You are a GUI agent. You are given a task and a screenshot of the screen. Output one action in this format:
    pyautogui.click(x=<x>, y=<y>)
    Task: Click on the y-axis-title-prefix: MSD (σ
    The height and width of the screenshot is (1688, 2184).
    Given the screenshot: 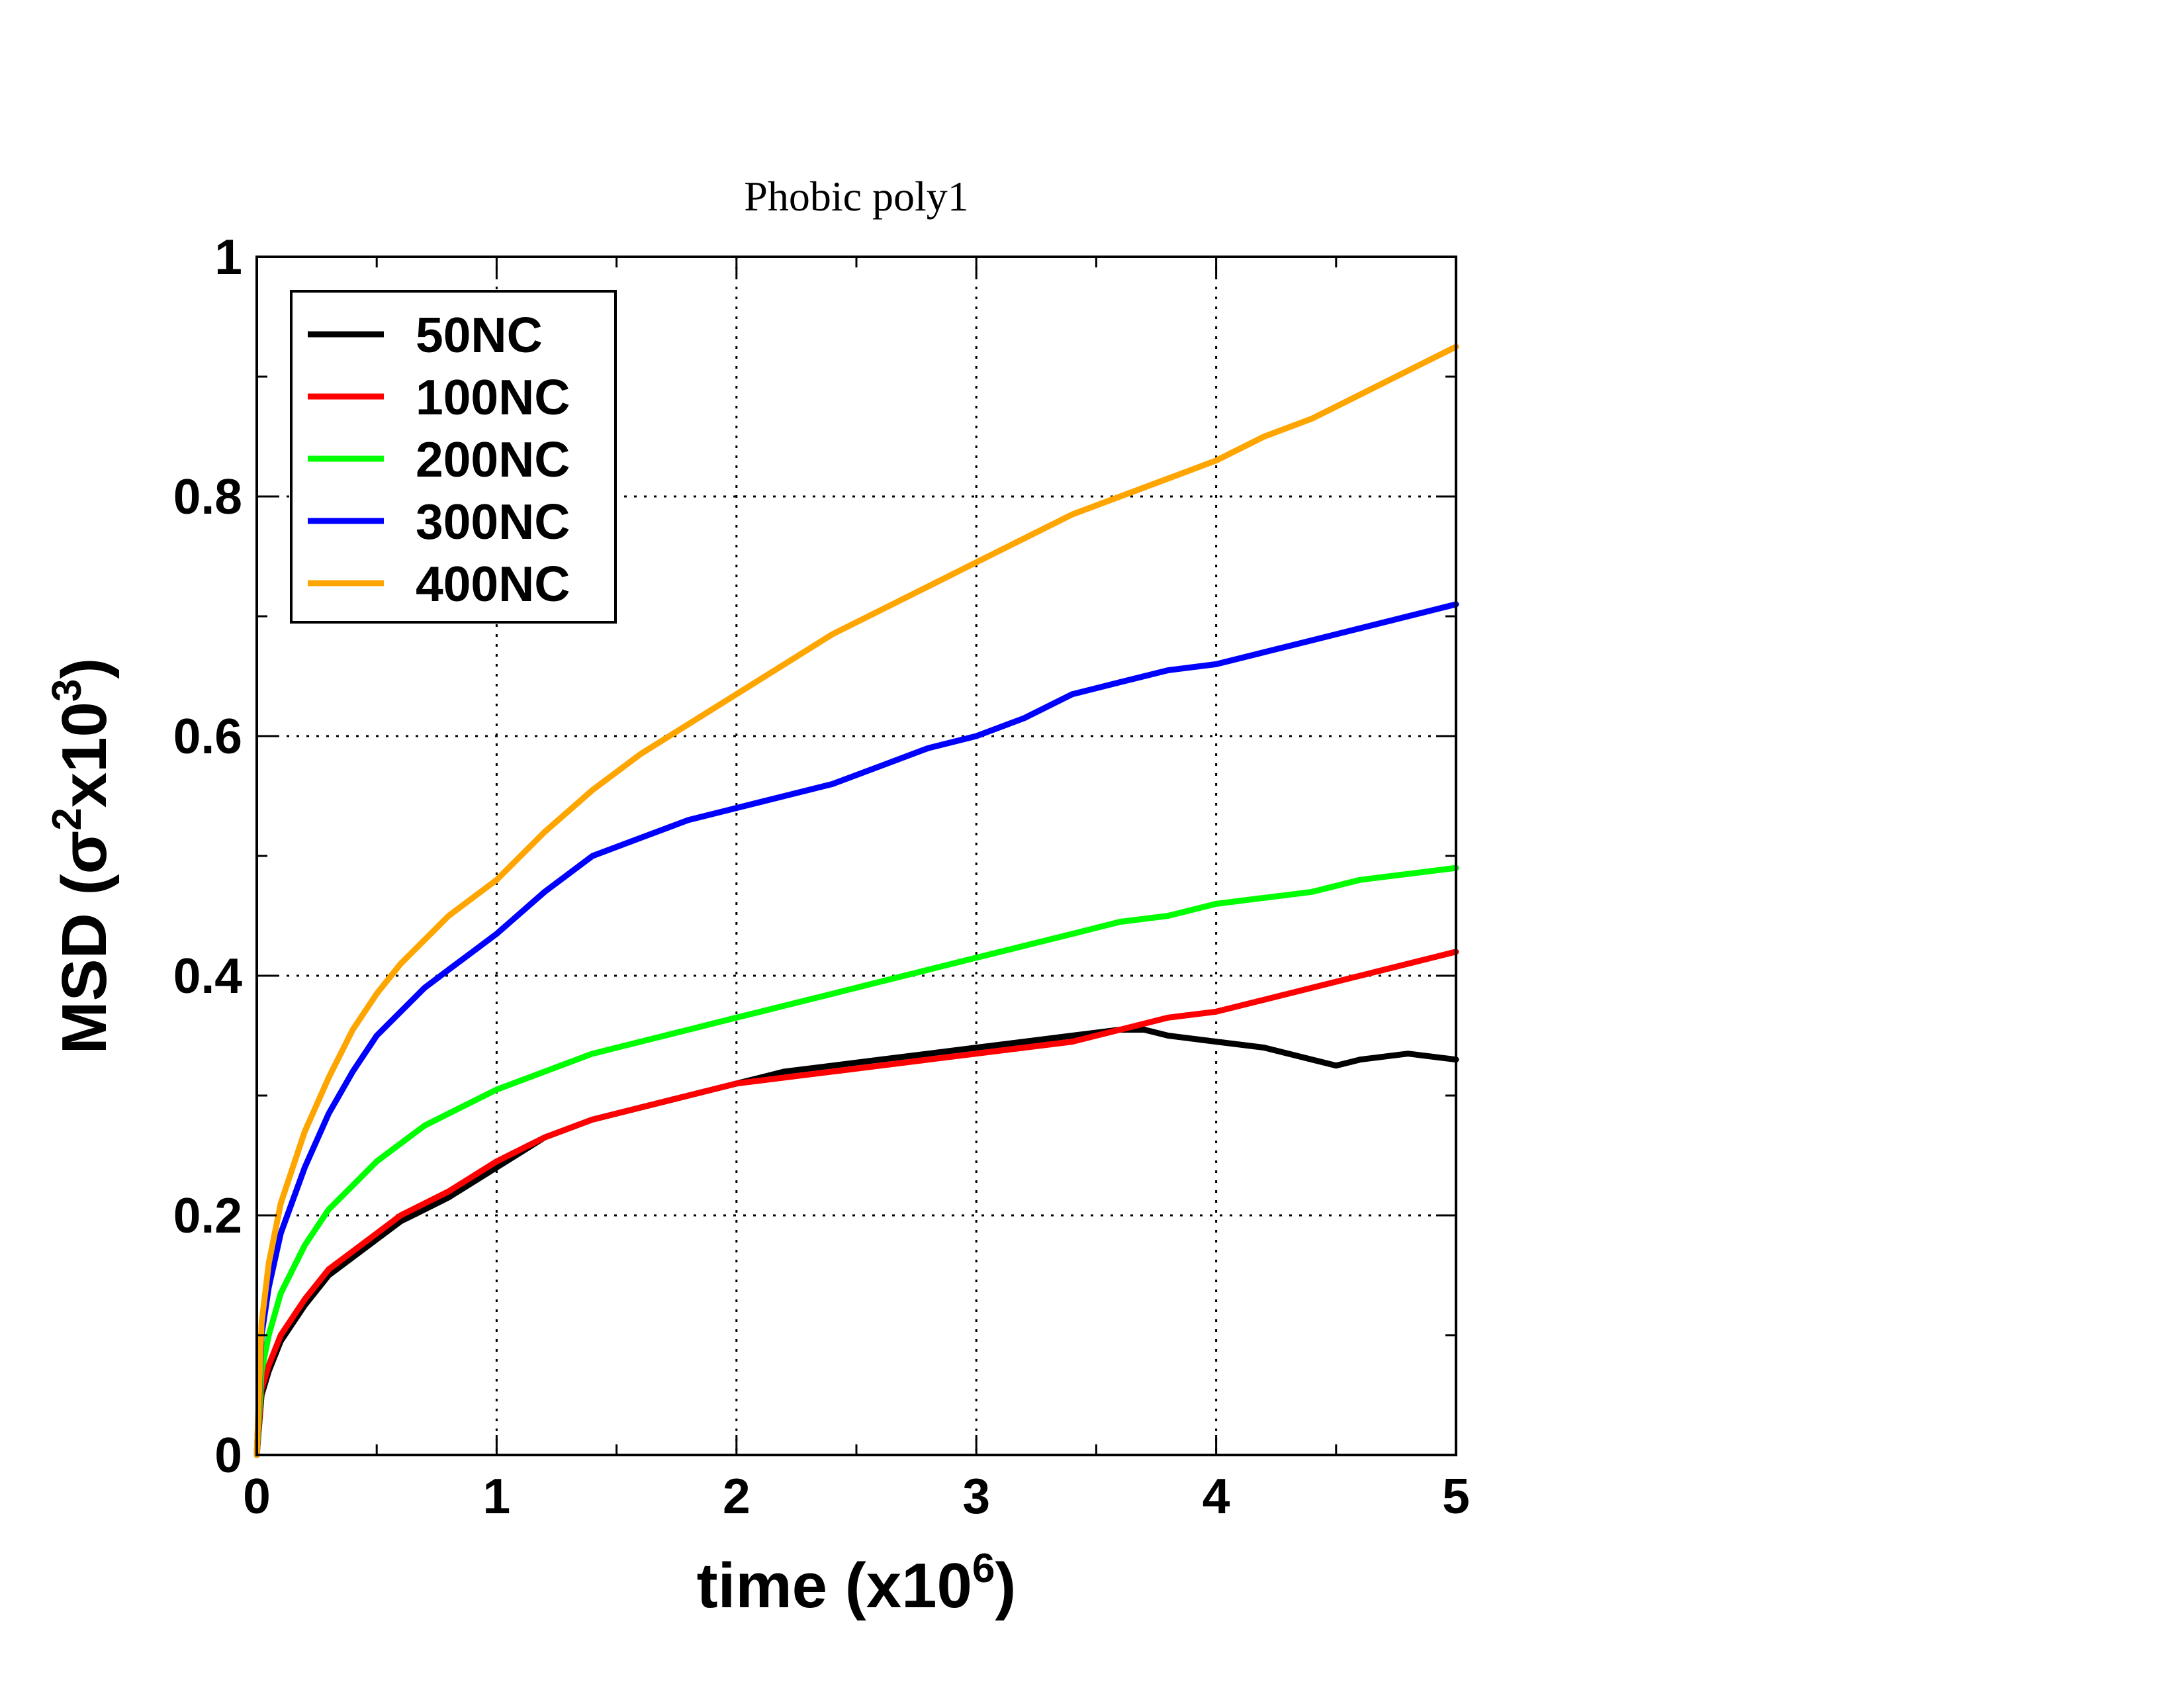 What is the action you would take?
    pyautogui.click(x=84, y=943)
    